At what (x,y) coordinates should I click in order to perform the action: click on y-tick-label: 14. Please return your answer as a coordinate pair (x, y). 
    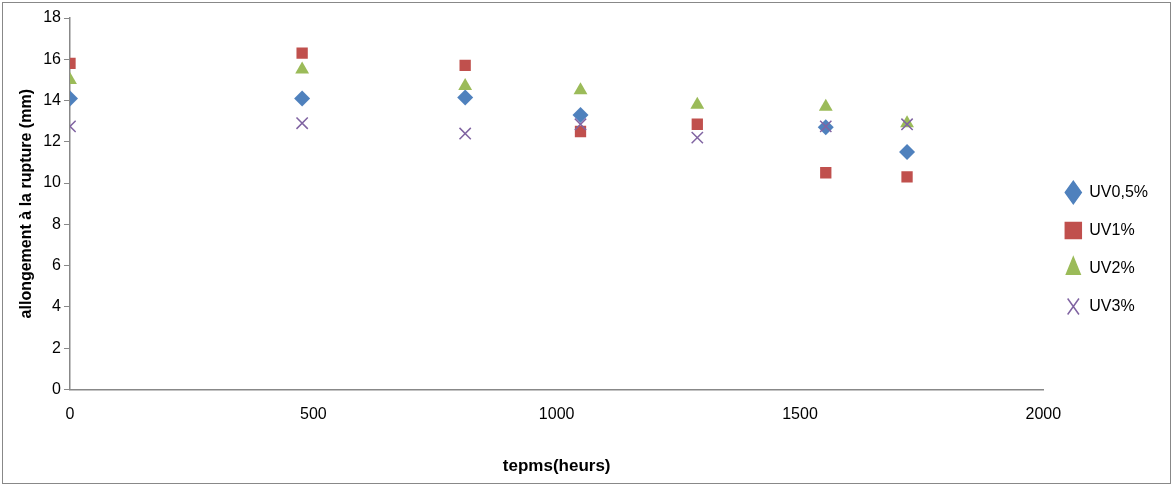
    Looking at the image, I should click on (52, 99).